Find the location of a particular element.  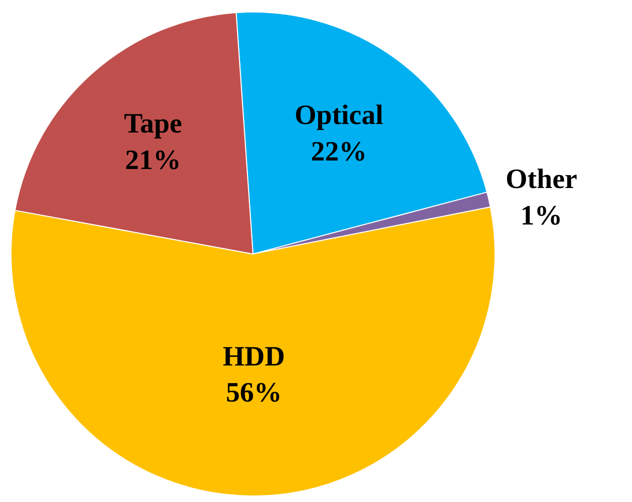

slice-label: Tape is located at coordinates (153, 124).